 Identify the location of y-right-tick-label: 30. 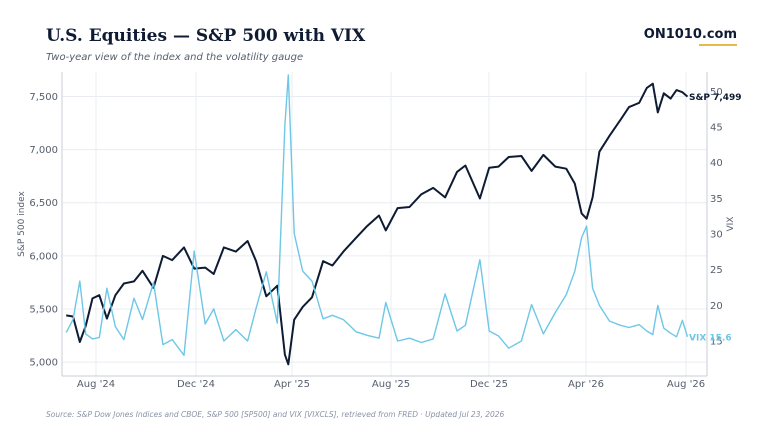
(716, 234).